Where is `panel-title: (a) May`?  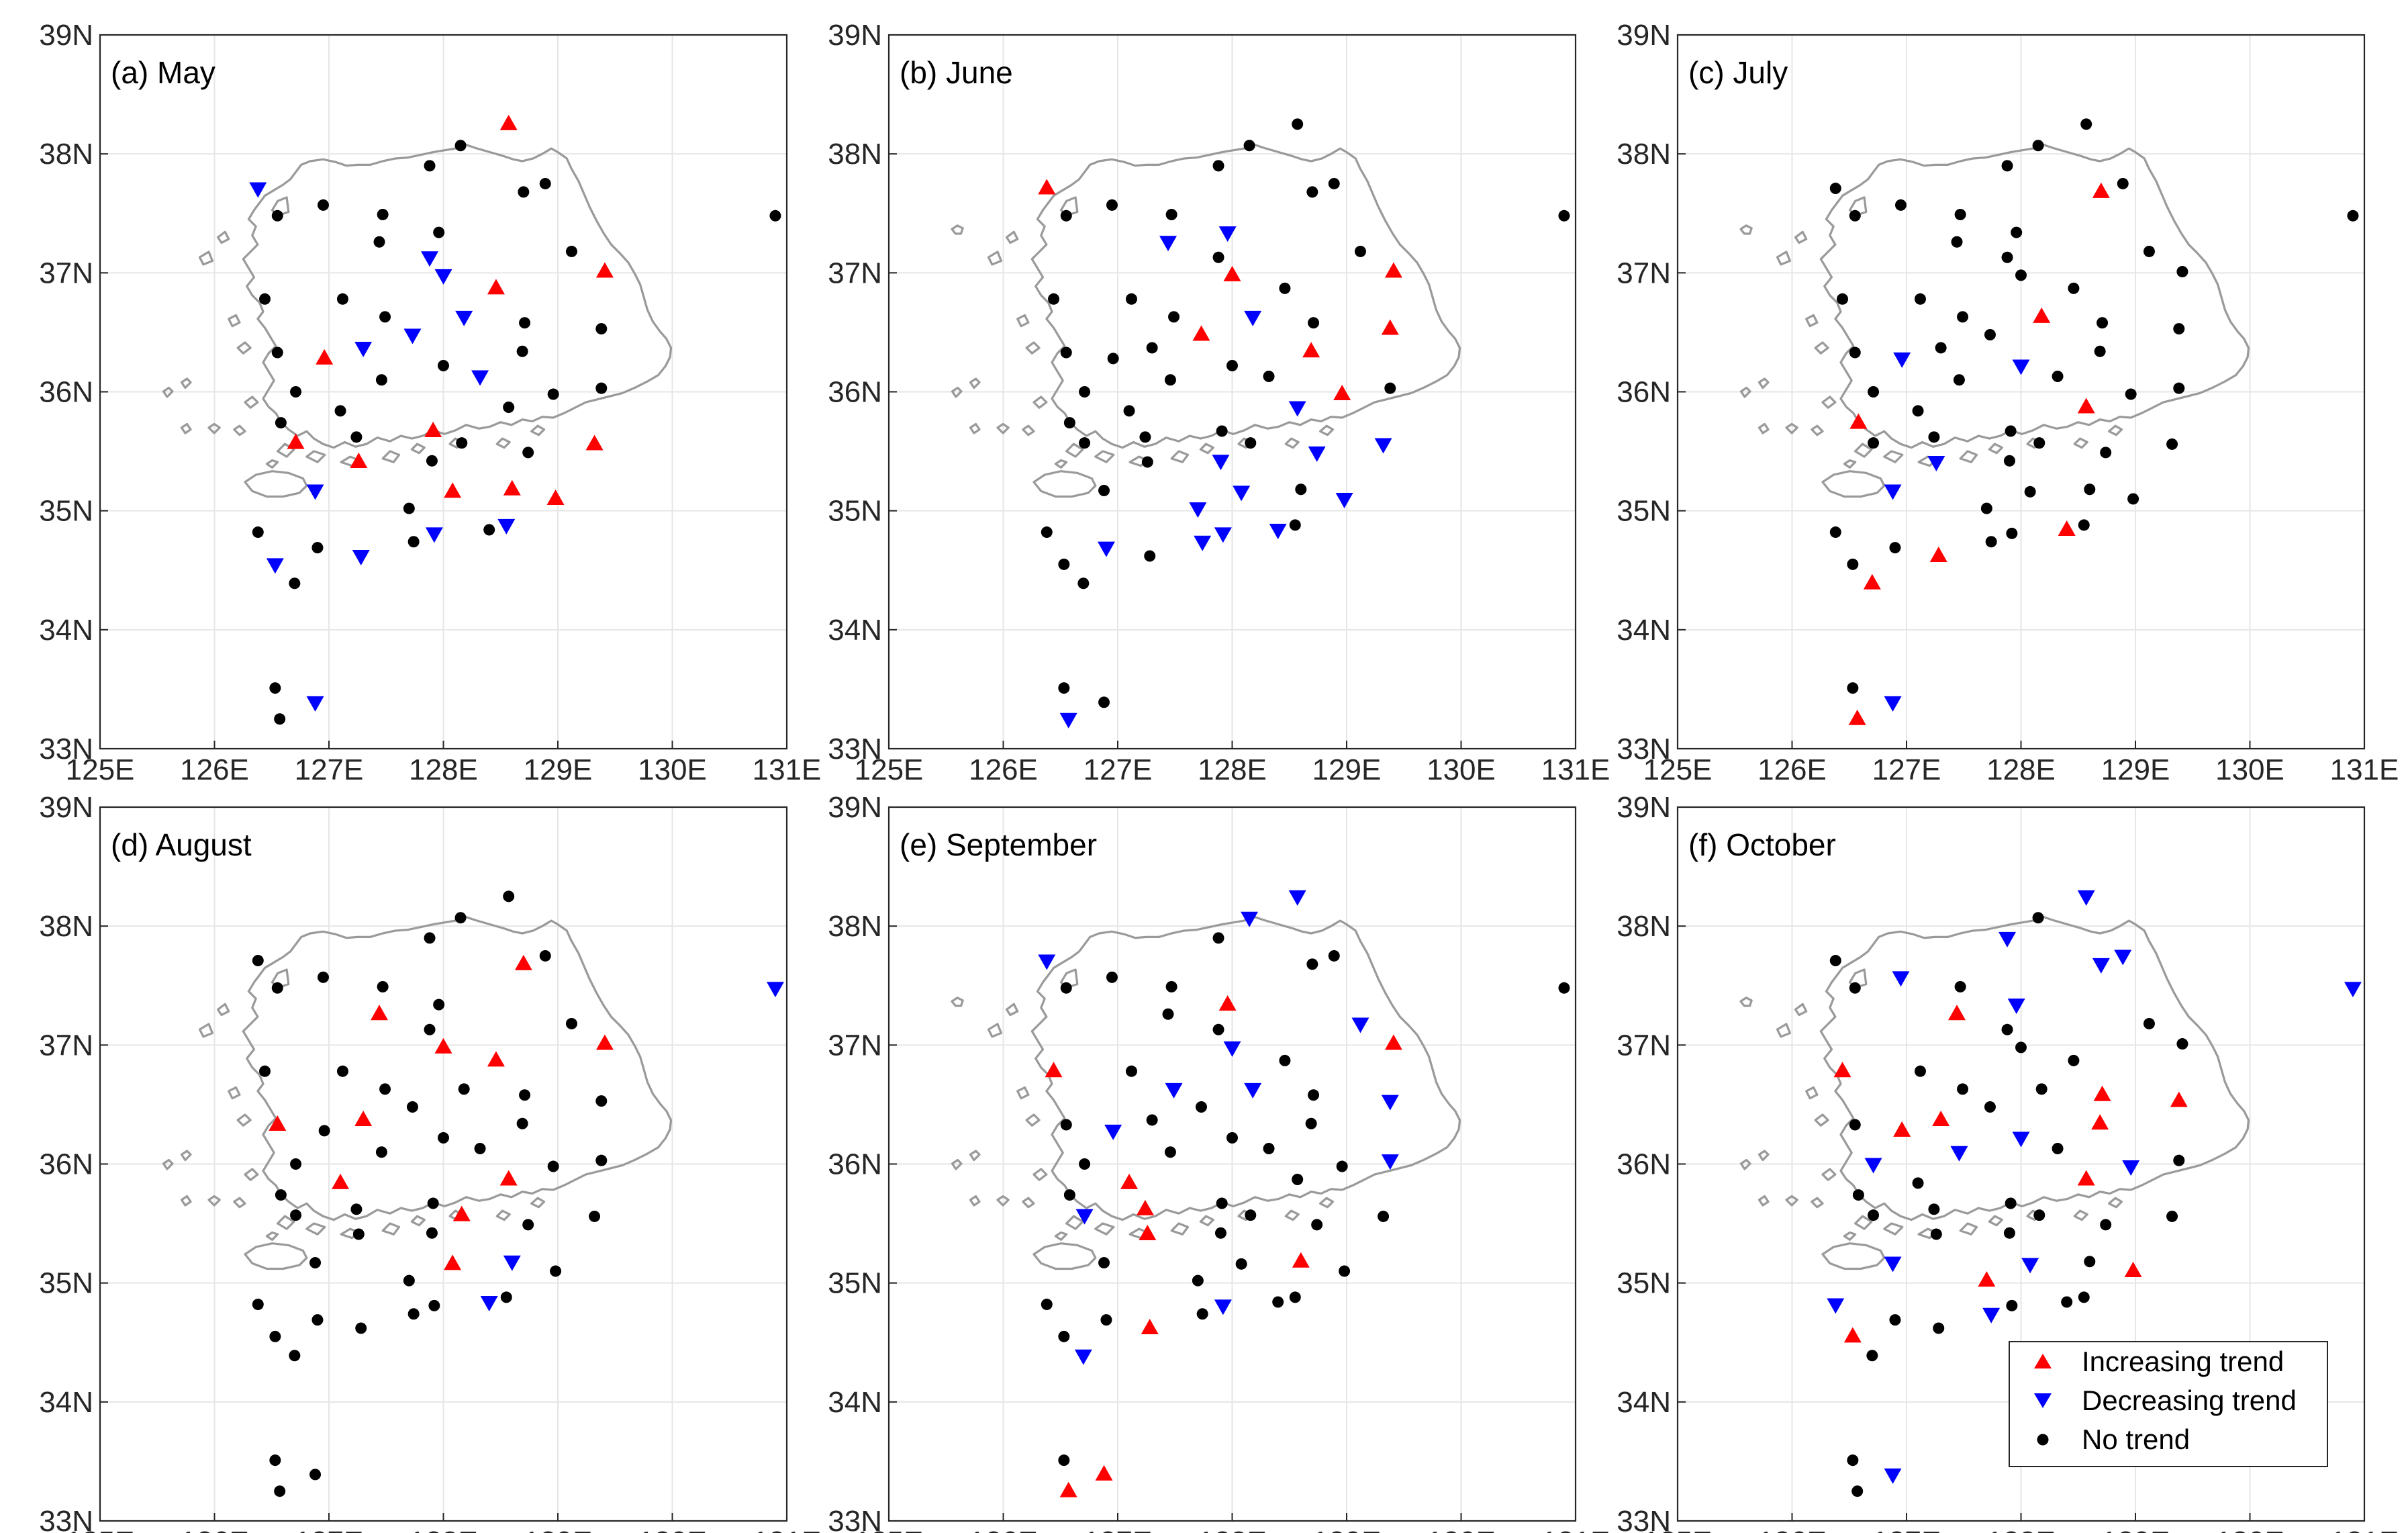 panel-title: (a) May is located at coordinates (163, 72).